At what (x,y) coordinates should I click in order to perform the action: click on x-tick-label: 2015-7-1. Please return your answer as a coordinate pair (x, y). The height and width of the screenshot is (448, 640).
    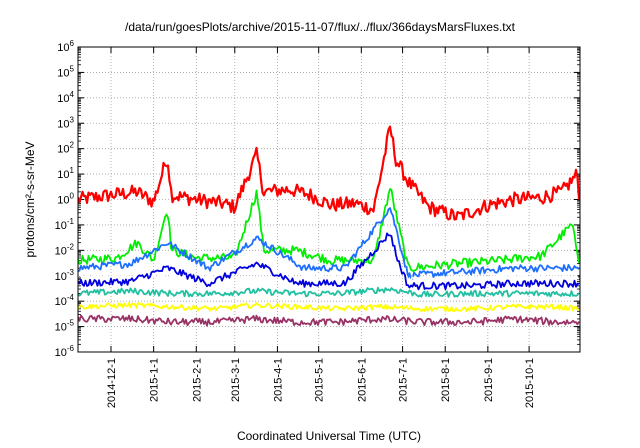
    Looking at the image, I should click on (404, 380).